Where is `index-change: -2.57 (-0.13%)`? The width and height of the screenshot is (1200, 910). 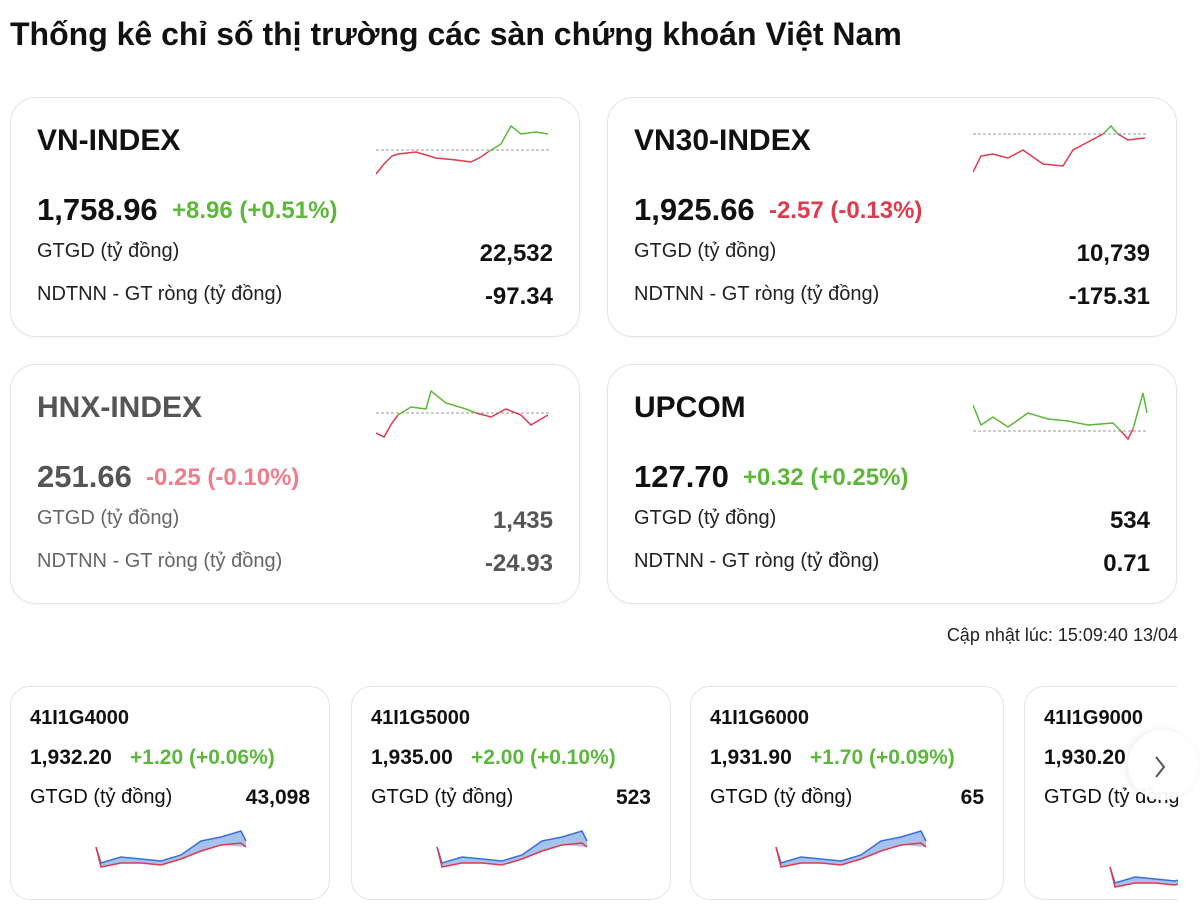
index-change: -2.57 (-0.13%) is located at coordinates (846, 210).